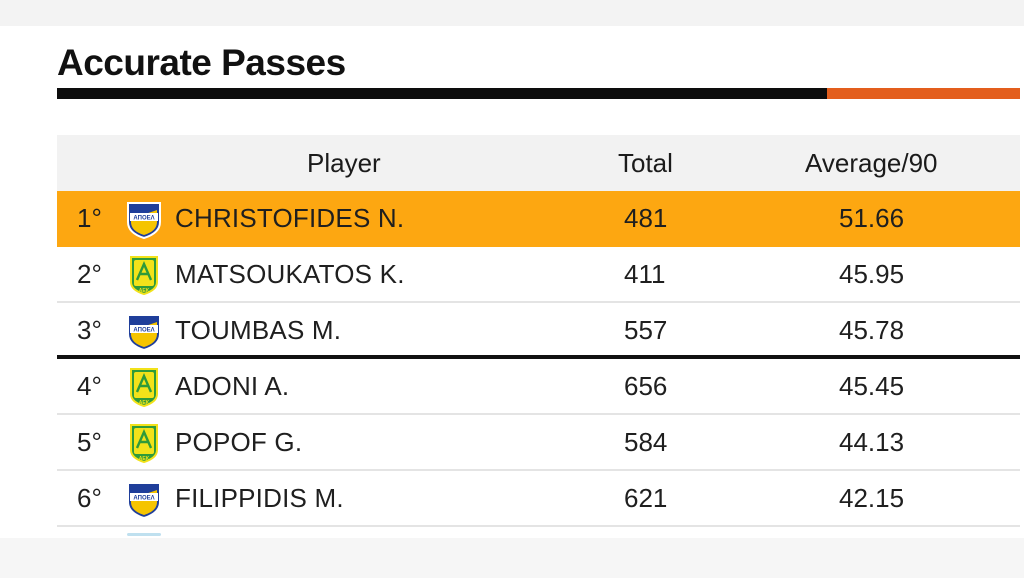 This screenshot has width=1024, height=578. Describe the element at coordinates (512, 558) in the screenshot. I see `bottom-band` at that location.